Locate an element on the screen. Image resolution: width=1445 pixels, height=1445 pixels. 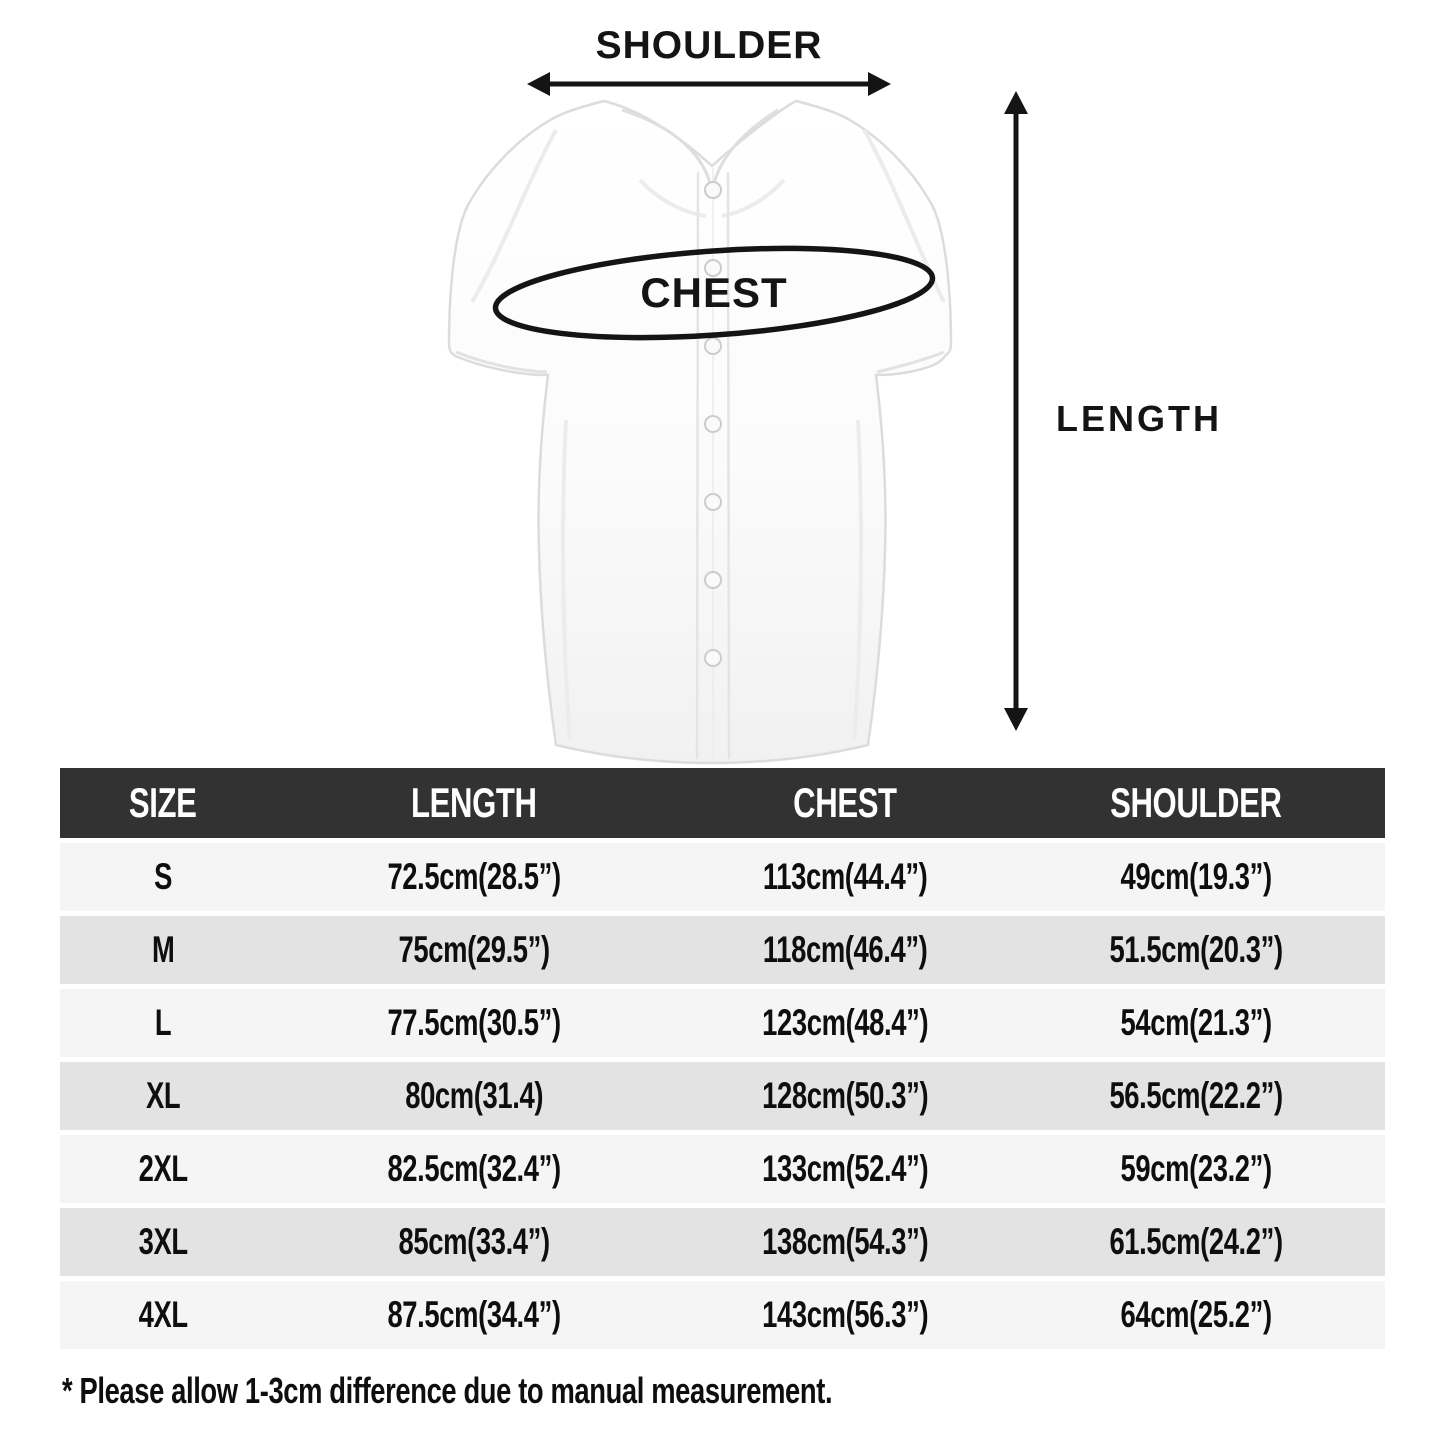
header-length: LENGTH is located at coordinates (474, 802).